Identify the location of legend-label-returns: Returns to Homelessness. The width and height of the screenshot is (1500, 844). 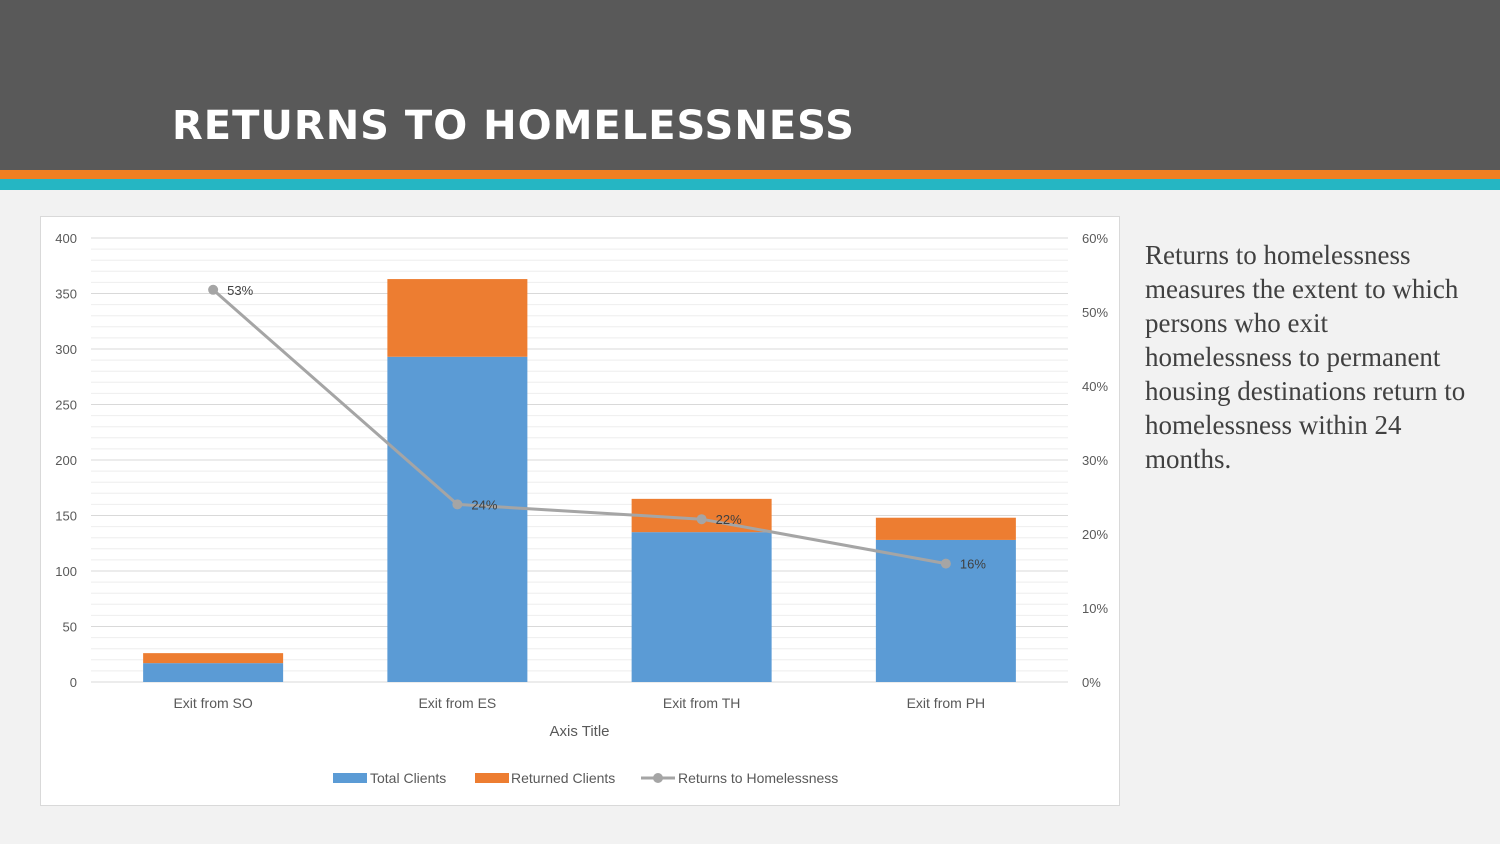
(758, 778).